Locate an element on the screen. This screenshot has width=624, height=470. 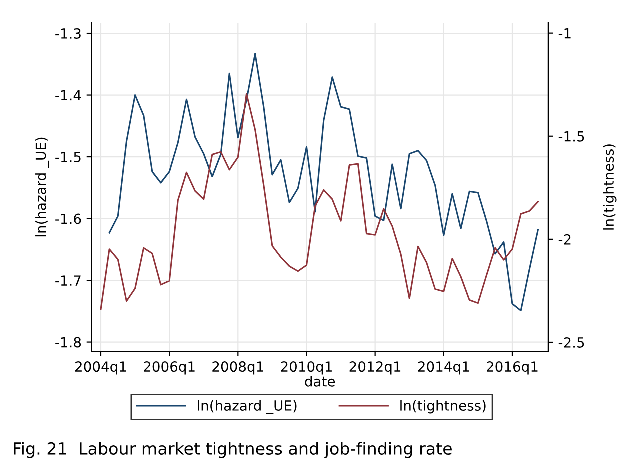
x-tick-label: 2008q1 is located at coordinates (238, 368).